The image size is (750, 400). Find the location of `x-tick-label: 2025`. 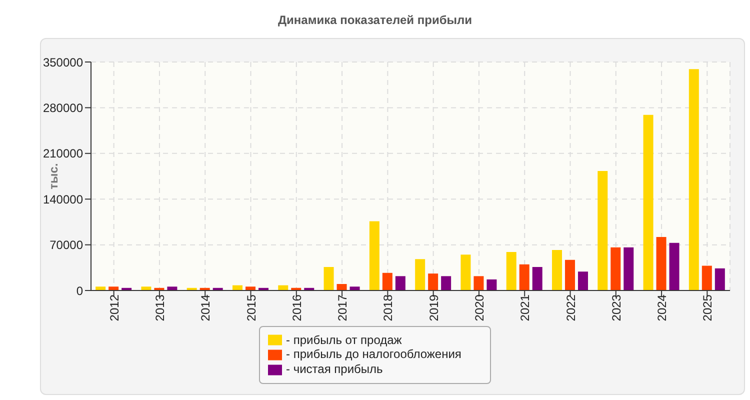

x-tick-label: 2025 is located at coordinates (707, 308).